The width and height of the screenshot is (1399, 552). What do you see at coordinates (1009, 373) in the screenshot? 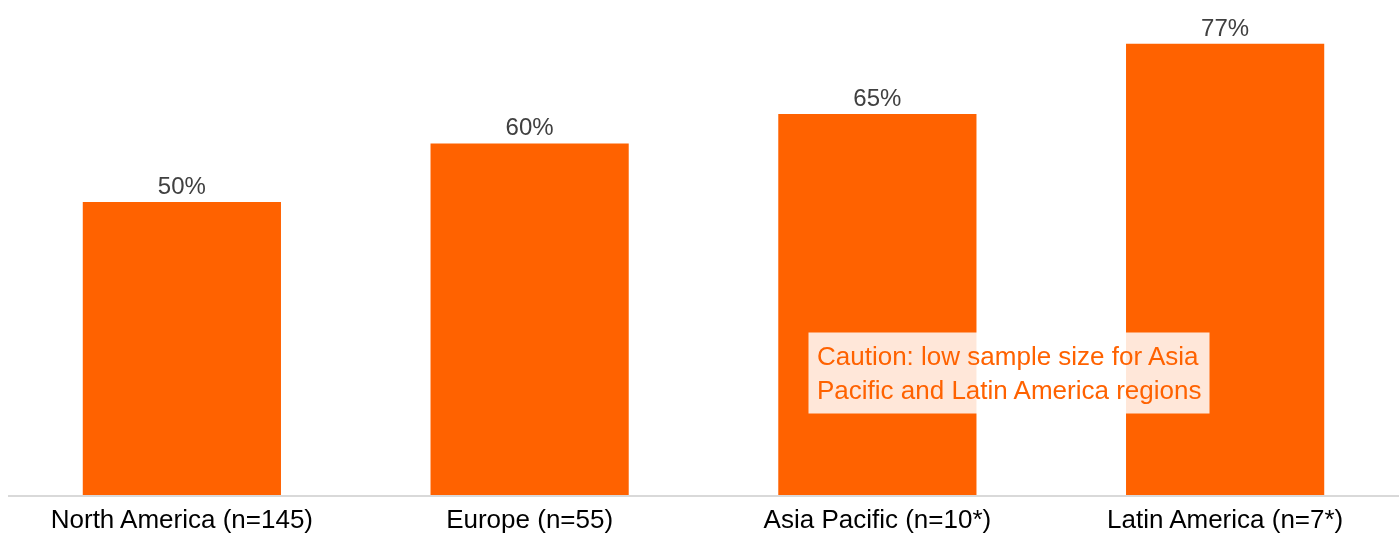
I see `annotation: Caution: low sample size for Asia Pacific and Latin America regions` at bounding box center [1009, 373].